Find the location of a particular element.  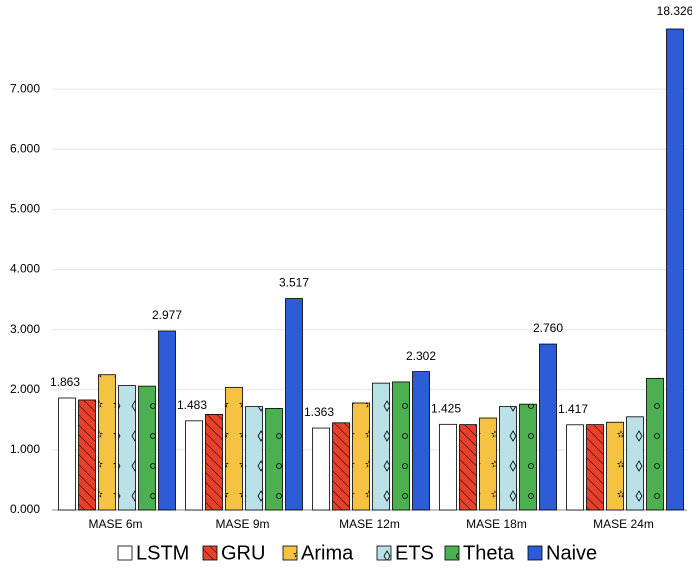

legend-label: Theta is located at coordinates (489, 553).